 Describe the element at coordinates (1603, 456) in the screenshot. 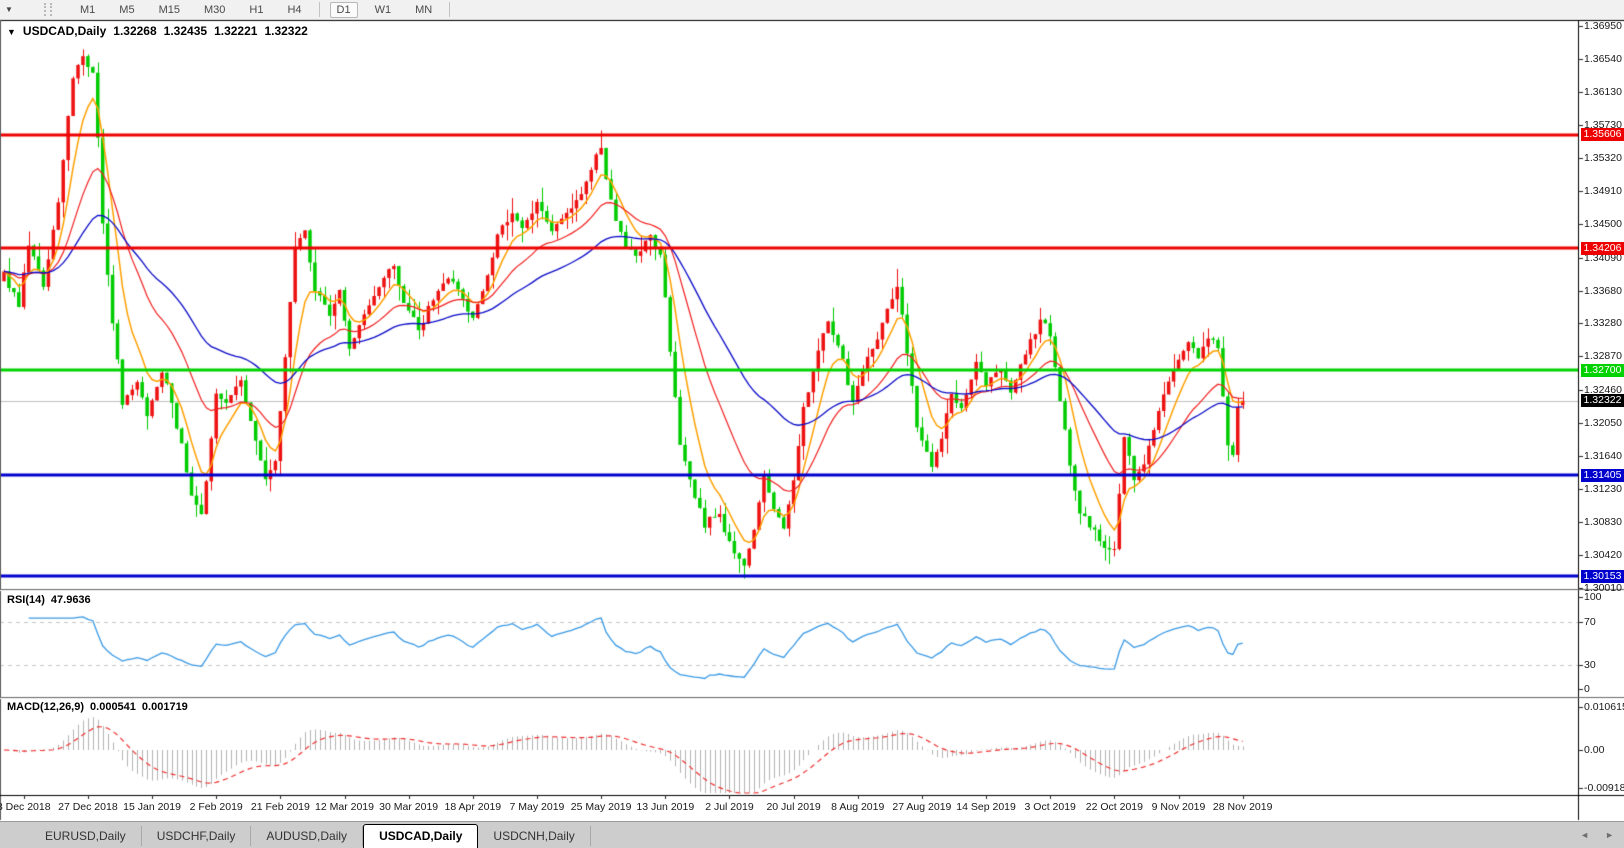

I see `price-axis-tick: 1.31640` at that location.